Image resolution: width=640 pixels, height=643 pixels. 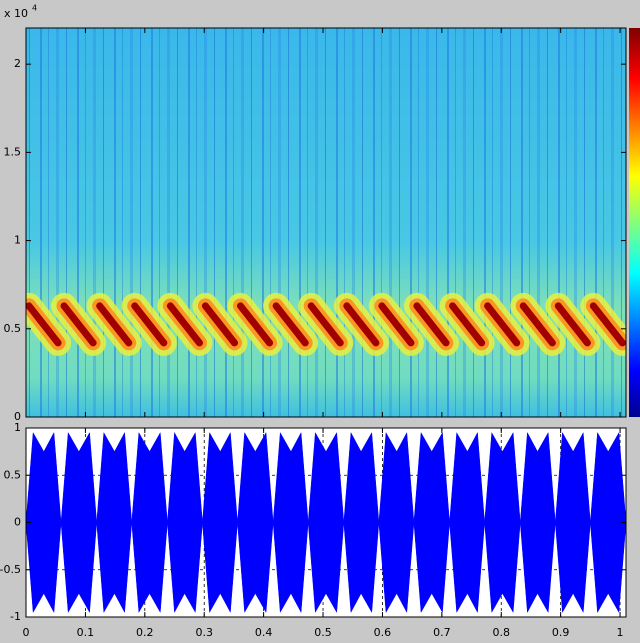 I want to click on x-tick-label: 0.2, so click(x=145, y=632).